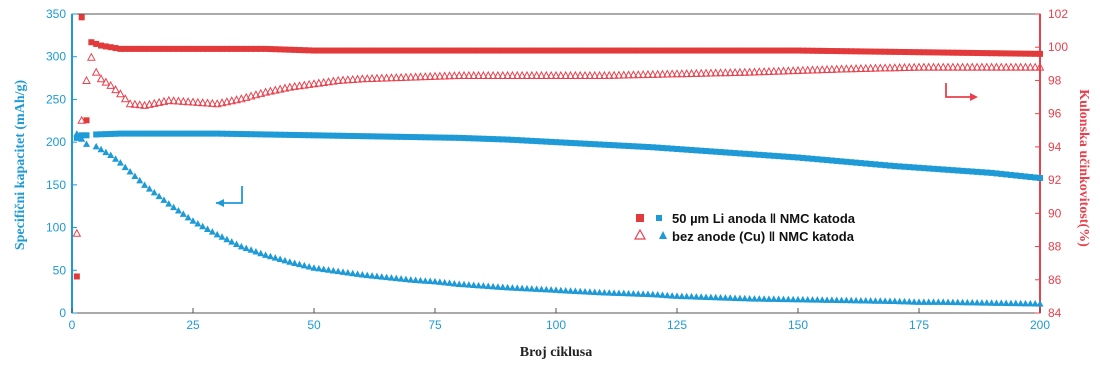 The image size is (1100, 367). What do you see at coordinates (1058, 14) in the screenshot?
I see `y-right-tick-label: 102` at bounding box center [1058, 14].